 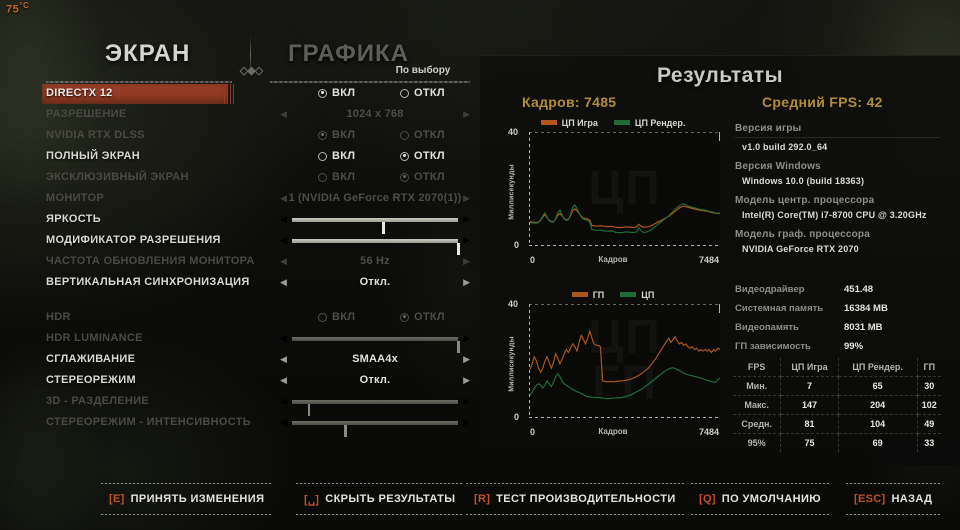 What do you see at coordinates (628, 294) in the screenshot?
I see `legend-swatch` at bounding box center [628, 294].